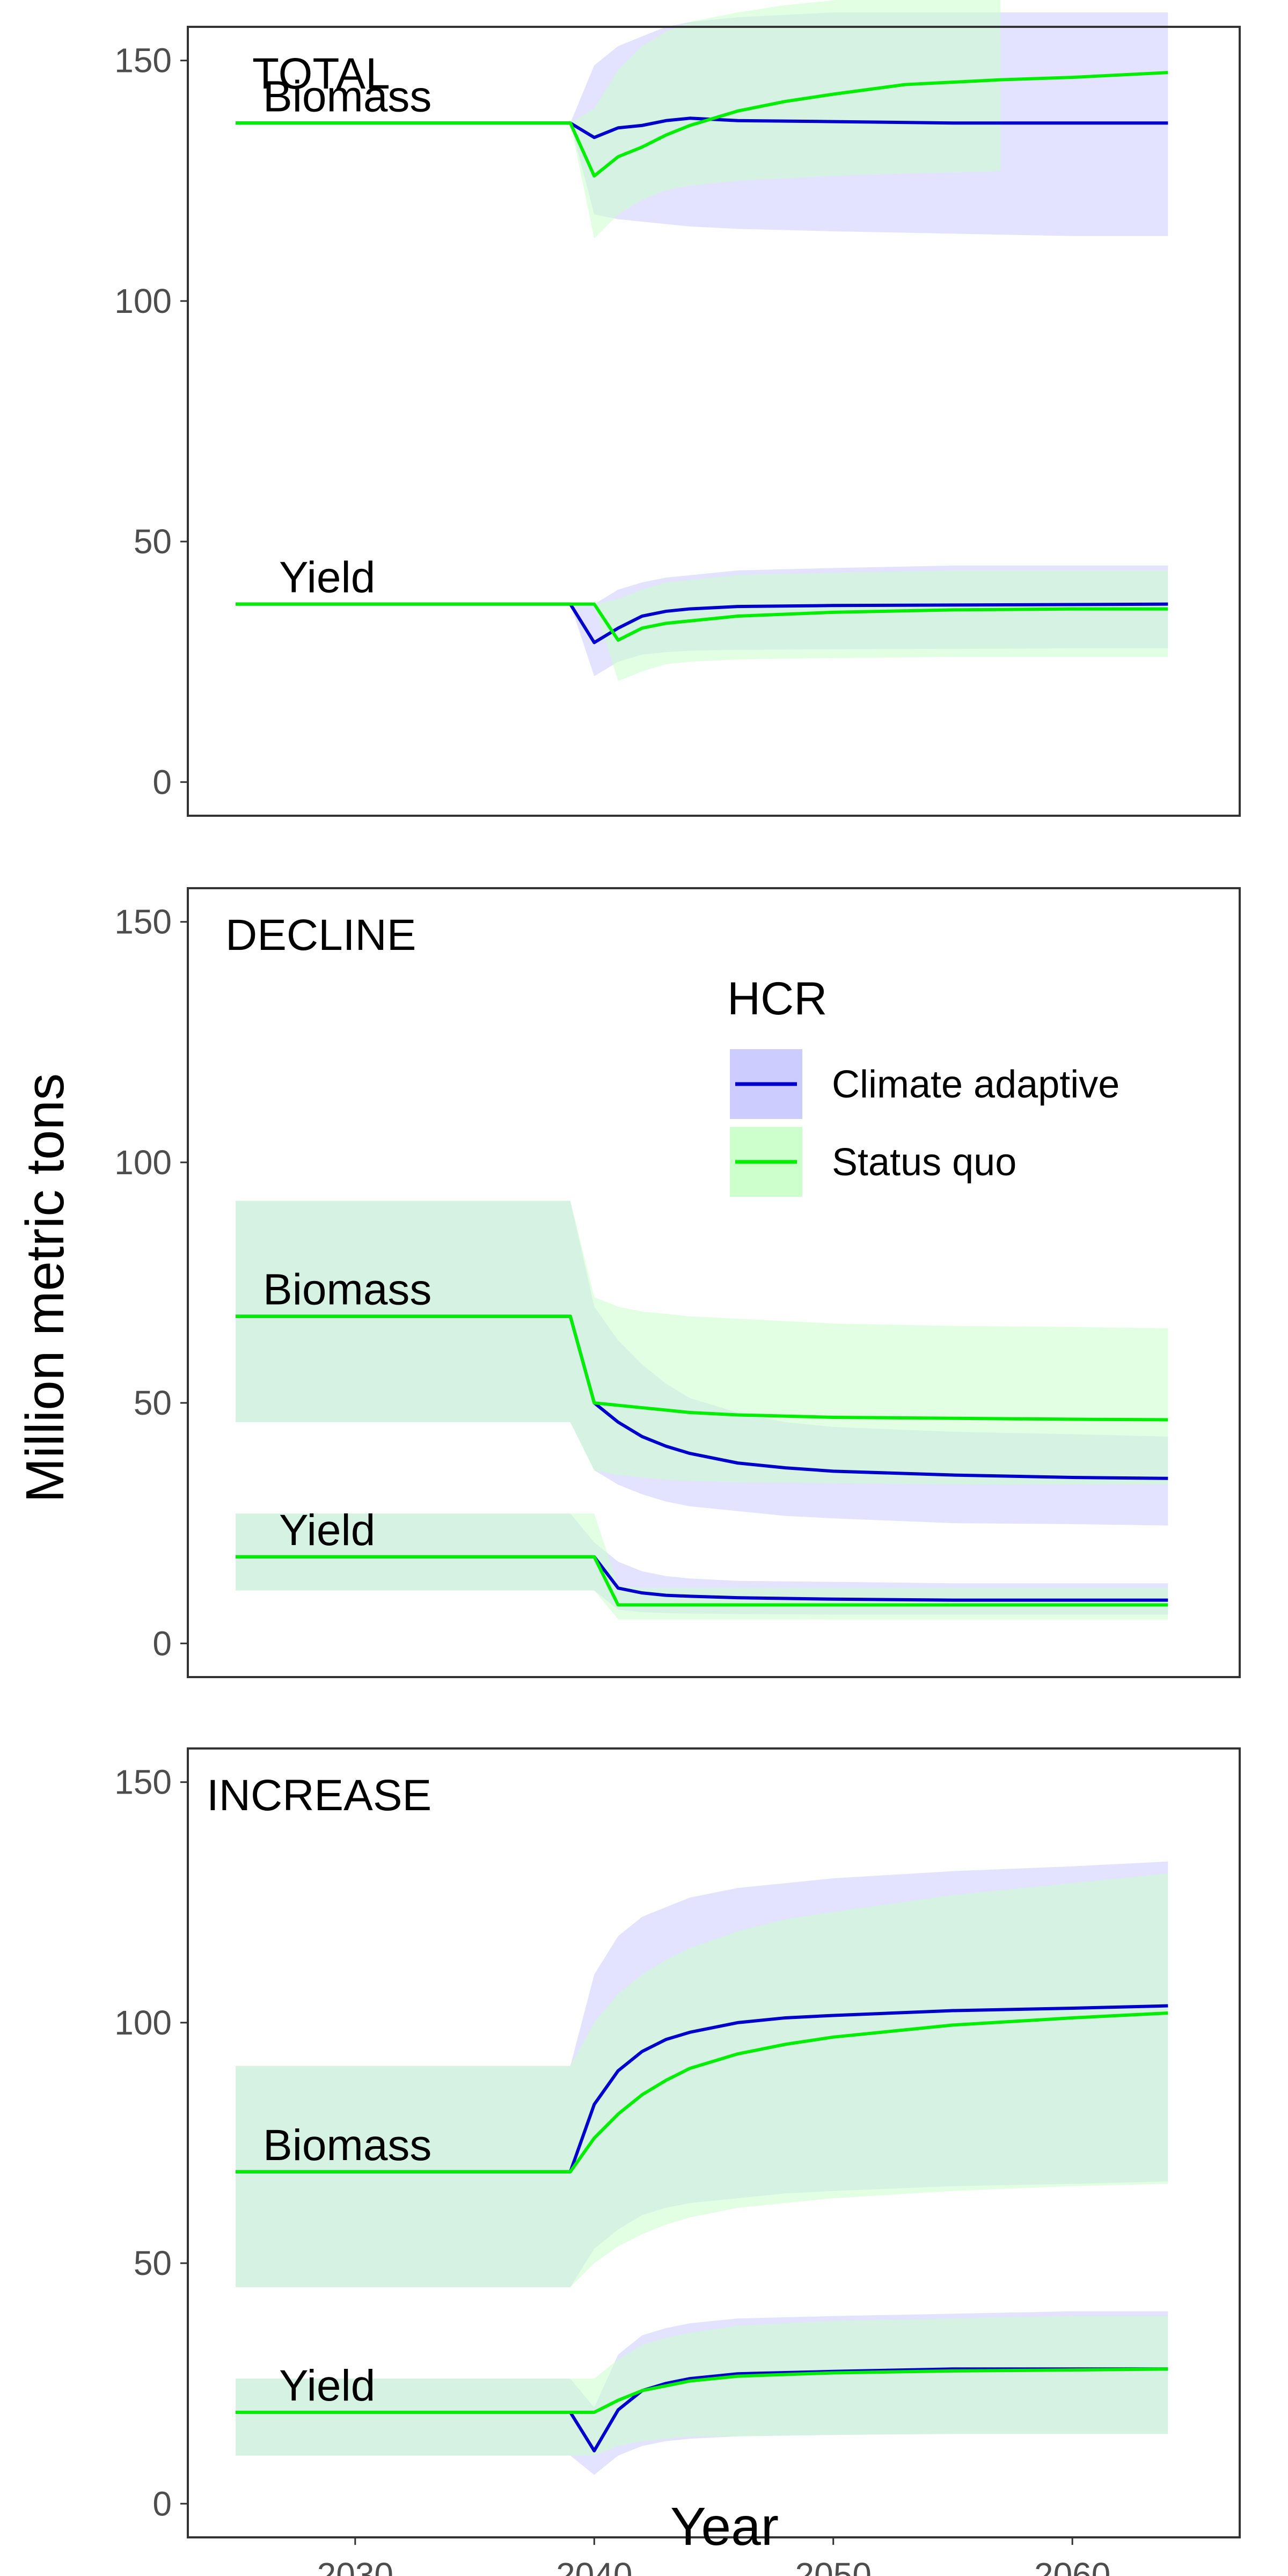 The width and height of the screenshot is (1288, 2576). Describe the element at coordinates (833, 2566) in the screenshot. I see `x-tick-label-2050: 2050` at that location.